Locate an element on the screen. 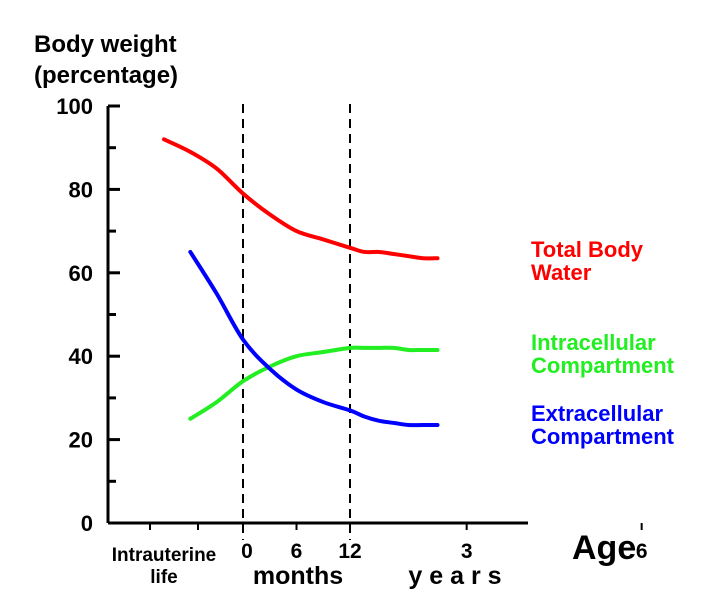  x-tick-label-month: 12 is located at coordinates (349, 551).